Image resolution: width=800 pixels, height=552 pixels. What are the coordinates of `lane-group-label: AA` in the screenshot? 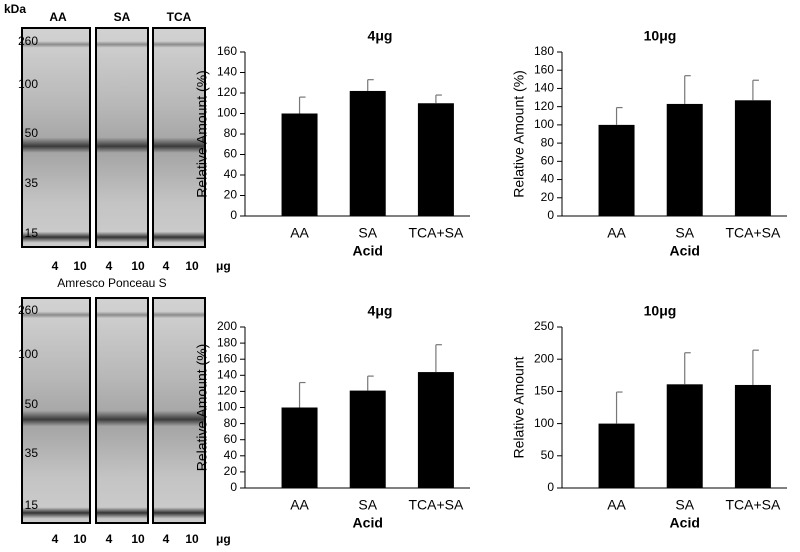 It's located at (58, 17).